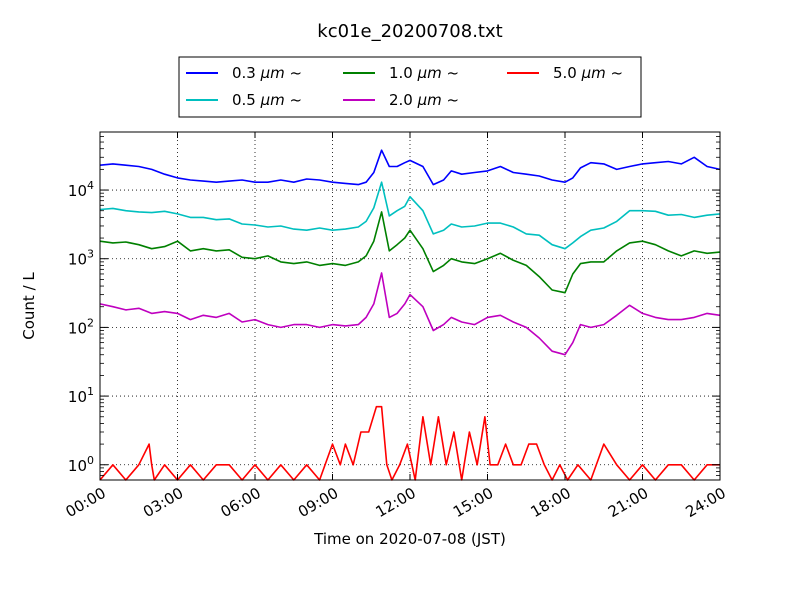  Describe the element at coordinates (29, 306) in the screenshot. I see `y-axis-label: Count / L` at that location.